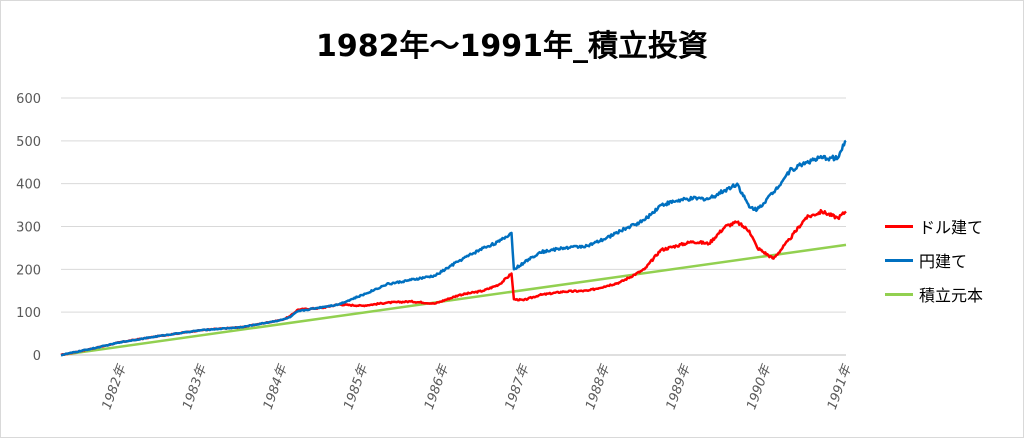  I want to click on legend-swatch-yen, so click(899, 260).